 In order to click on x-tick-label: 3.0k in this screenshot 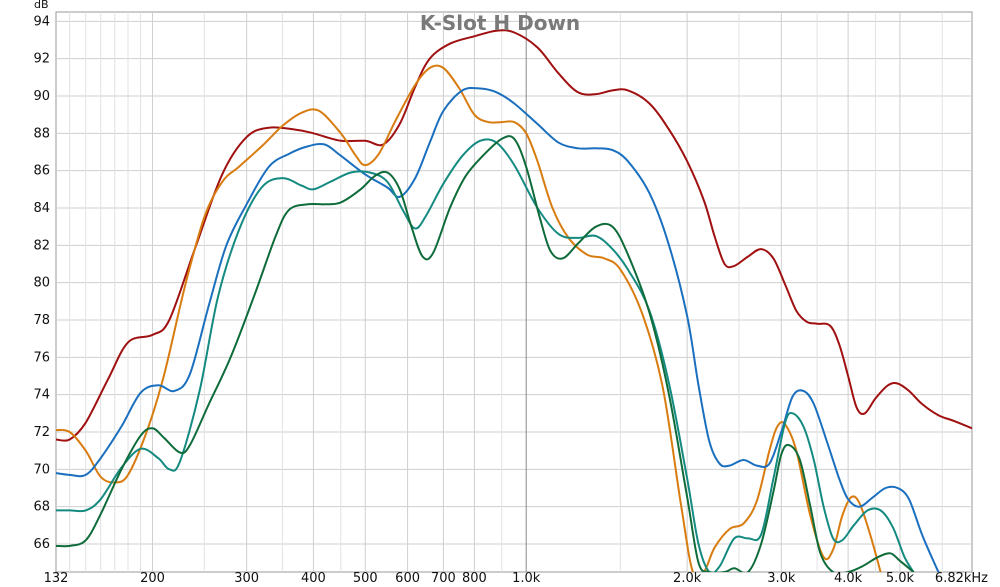, I will do `click(781, 578)`.